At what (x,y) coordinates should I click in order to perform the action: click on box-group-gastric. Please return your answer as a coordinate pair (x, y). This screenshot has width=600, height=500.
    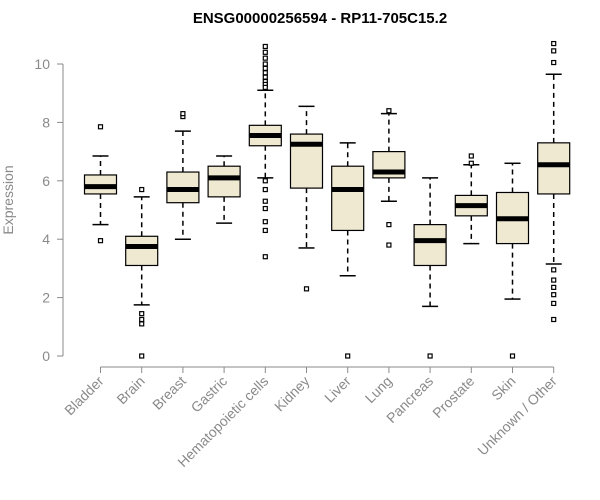
    Looking at the image, I should click on (224, 189).